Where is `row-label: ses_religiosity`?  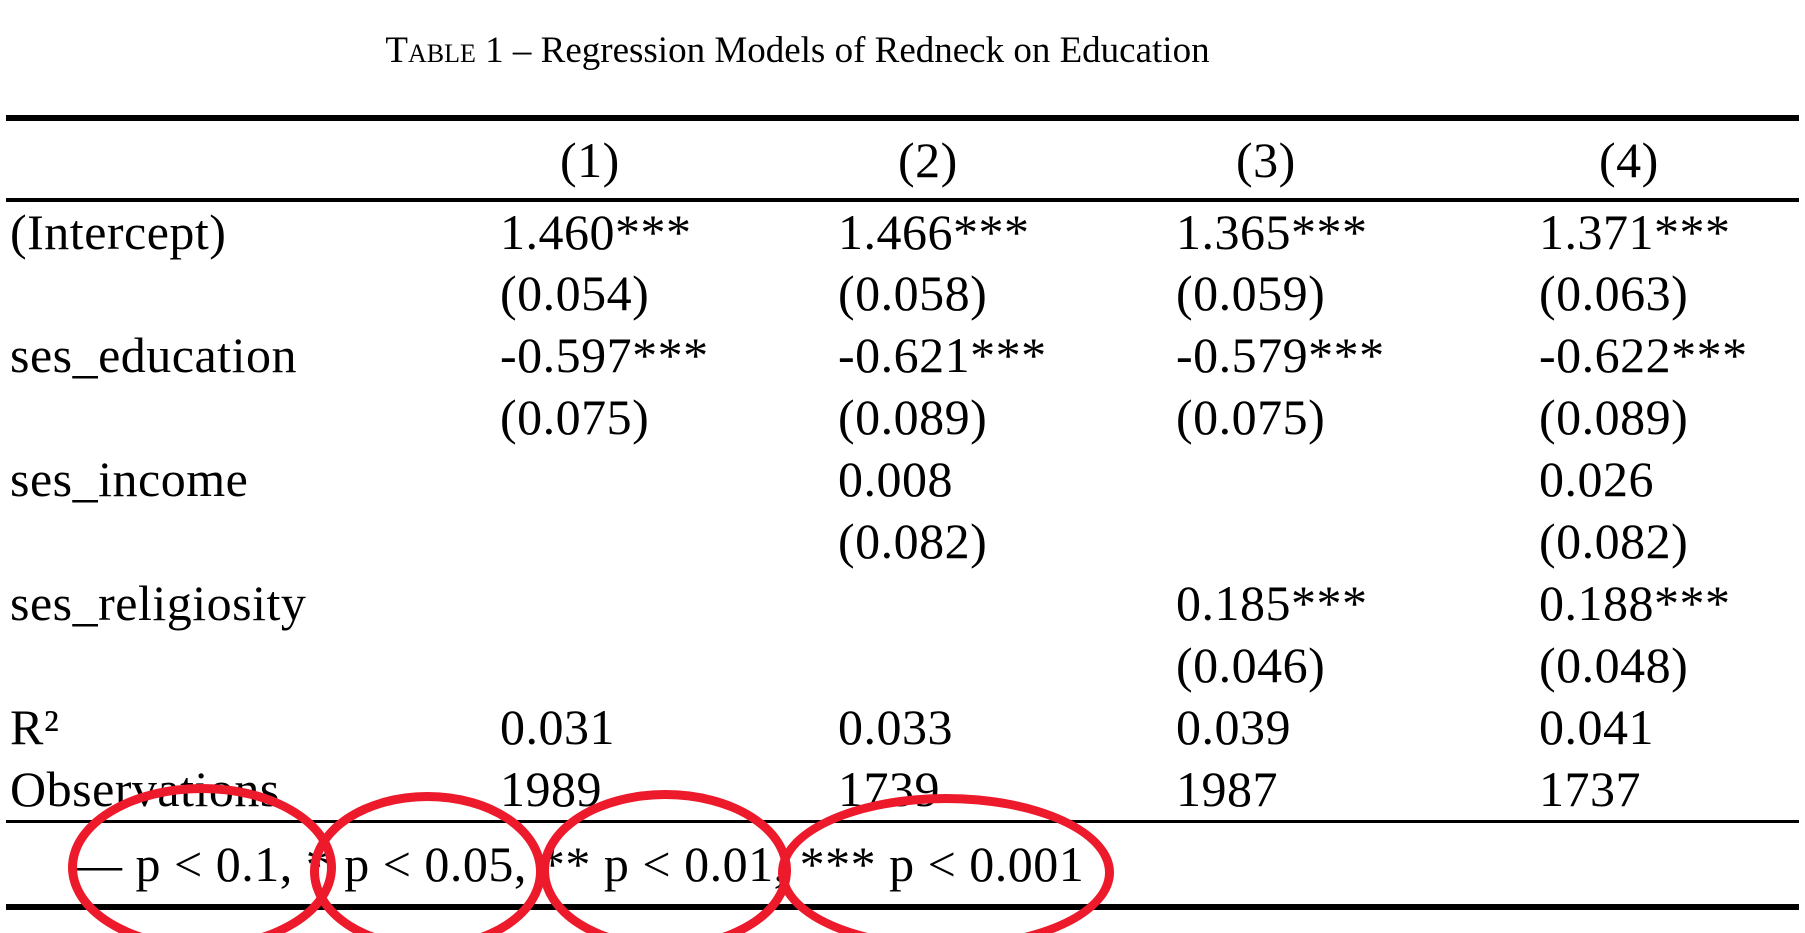 row-label: ses_religiosity is located at coordinates (158, 603).